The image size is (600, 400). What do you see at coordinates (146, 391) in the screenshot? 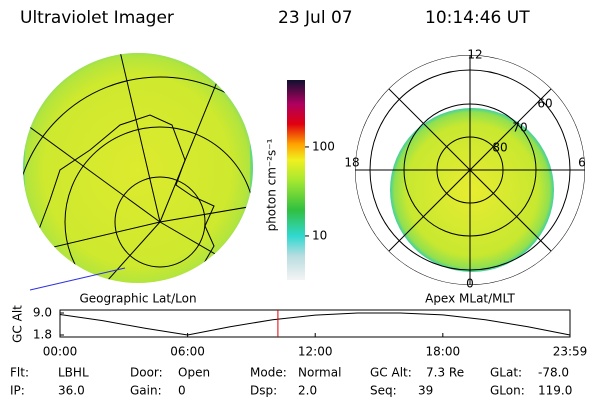
I see `status-label: Gain:` at bounding box center [146, 391].